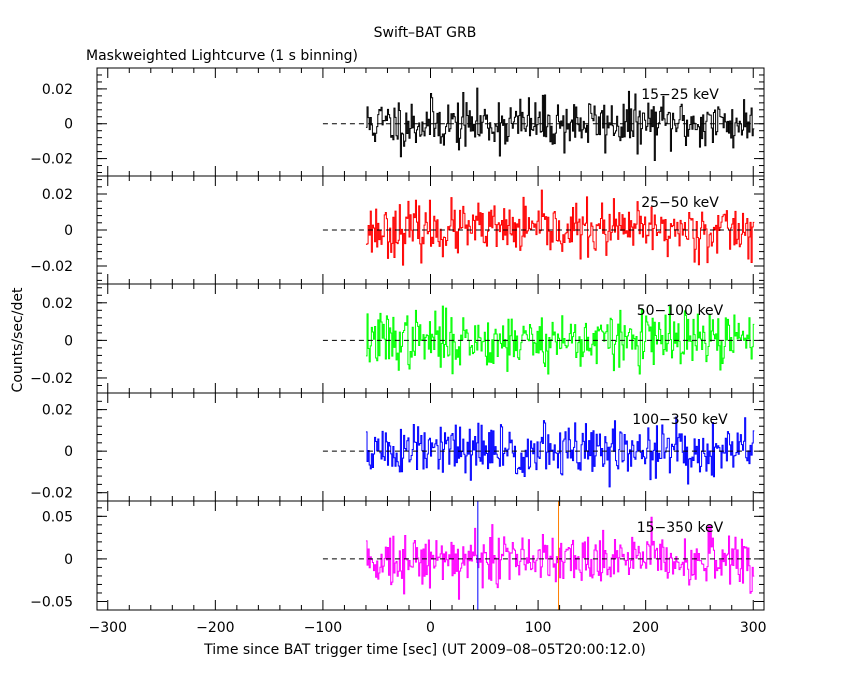 Image resolution: width=850 pixels, height=680 pixels. Describe the element at coordinates (51, 602) in the screenshot. I see `y-tick-label: −0.05` at that location.